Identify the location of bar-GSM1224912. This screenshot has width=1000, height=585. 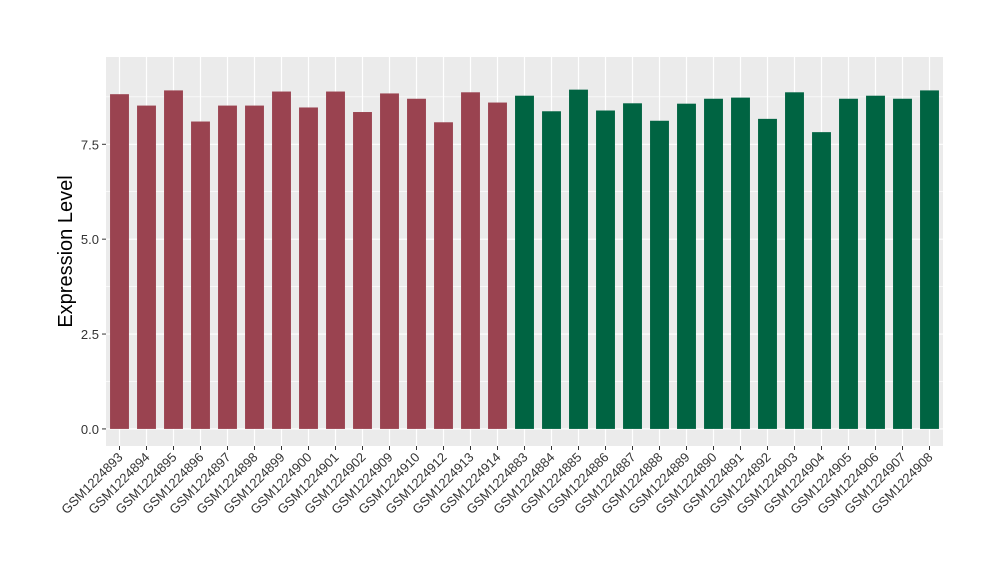
(443, 275).